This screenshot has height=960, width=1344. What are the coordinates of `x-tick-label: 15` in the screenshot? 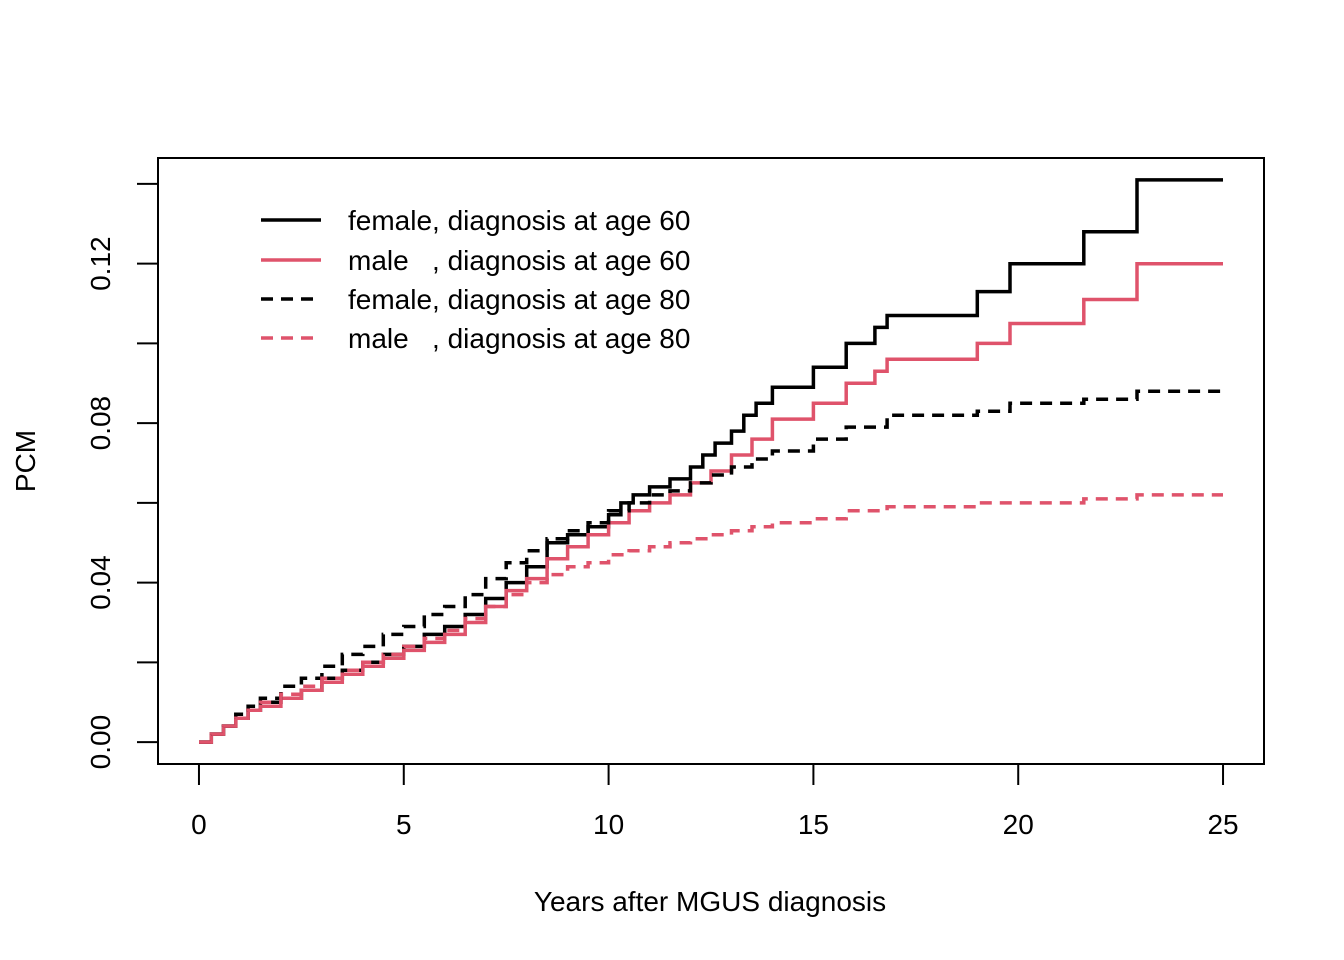 It's located at (813, 824).